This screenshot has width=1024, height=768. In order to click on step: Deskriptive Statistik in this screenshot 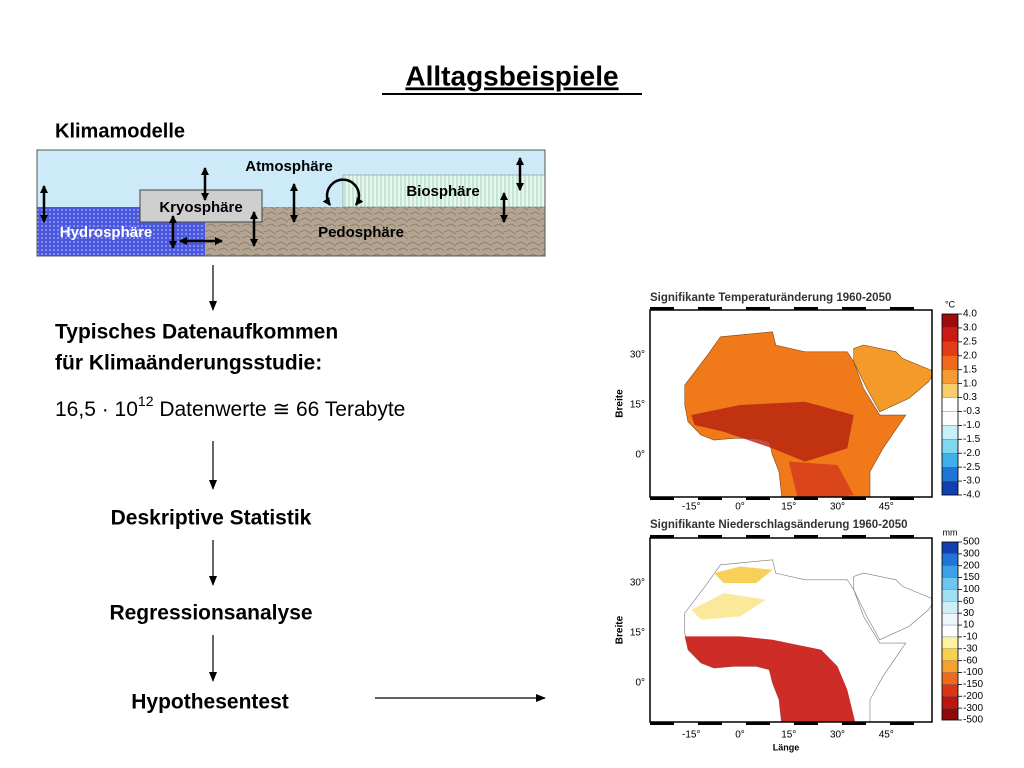, I will do `click(211, 518)`.